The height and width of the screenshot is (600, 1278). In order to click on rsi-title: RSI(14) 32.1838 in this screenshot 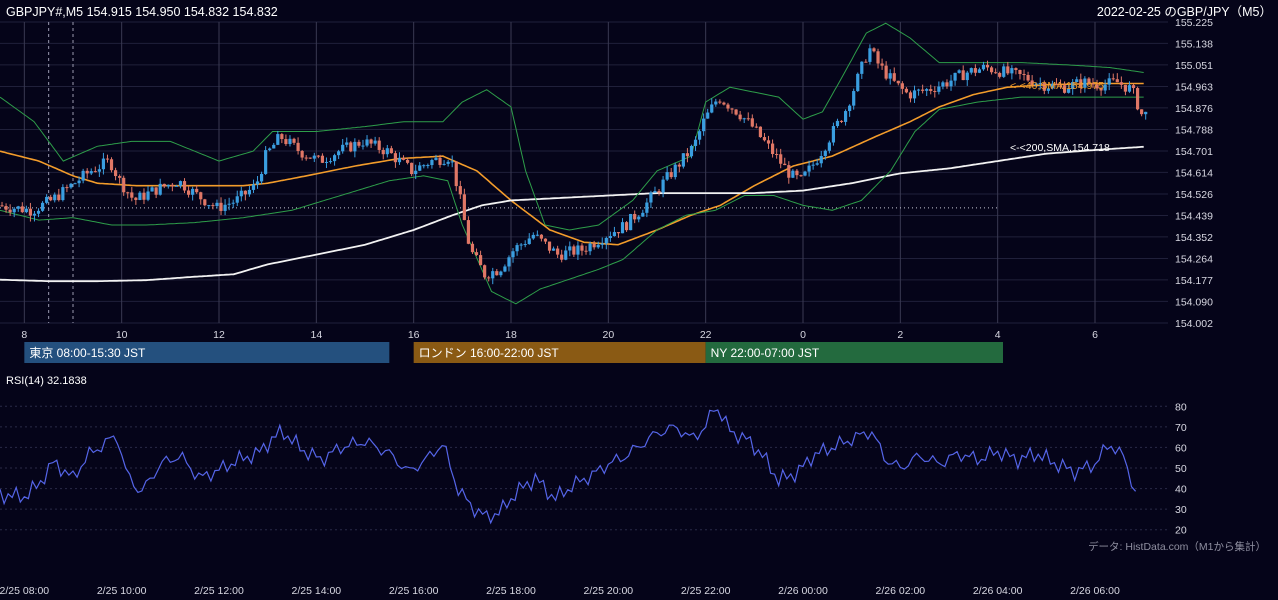, I will do `click(46, 381)`.